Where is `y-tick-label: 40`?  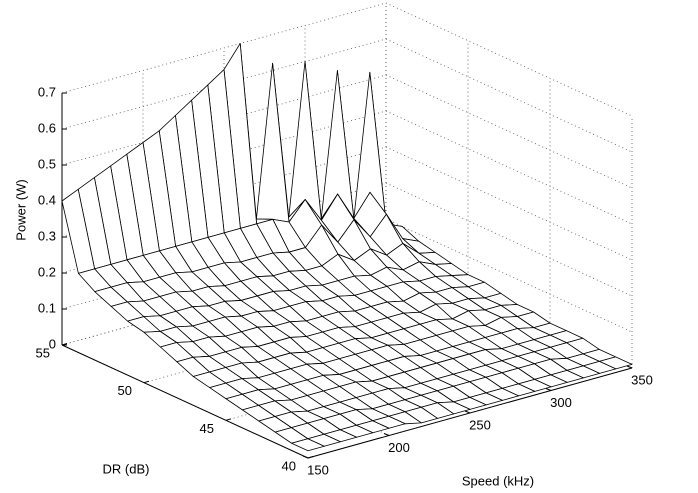 y-tick-label: 40 is located at coordinates (289, 465).